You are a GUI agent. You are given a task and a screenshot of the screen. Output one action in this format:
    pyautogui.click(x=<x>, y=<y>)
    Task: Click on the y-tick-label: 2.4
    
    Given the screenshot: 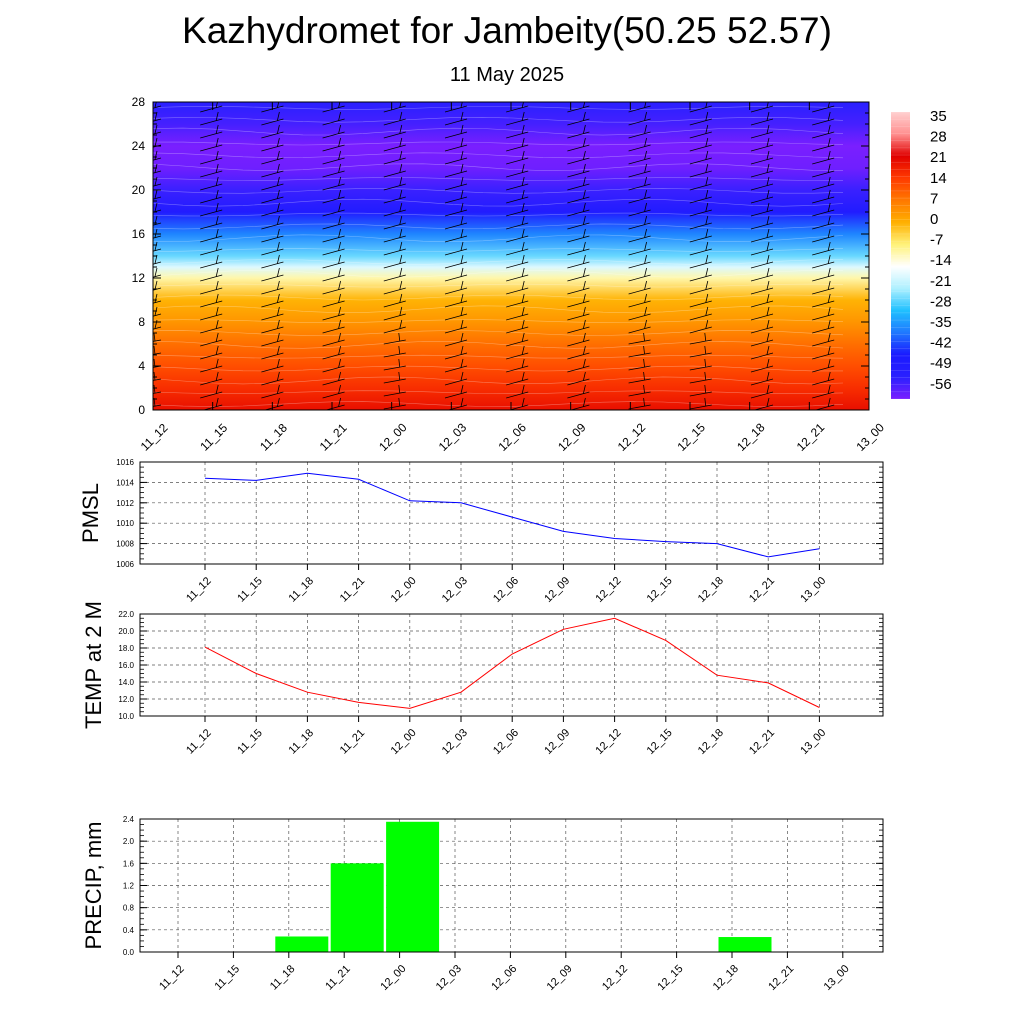 What is the action you would take?
    pyautogui.click(x=129, y=819)
    